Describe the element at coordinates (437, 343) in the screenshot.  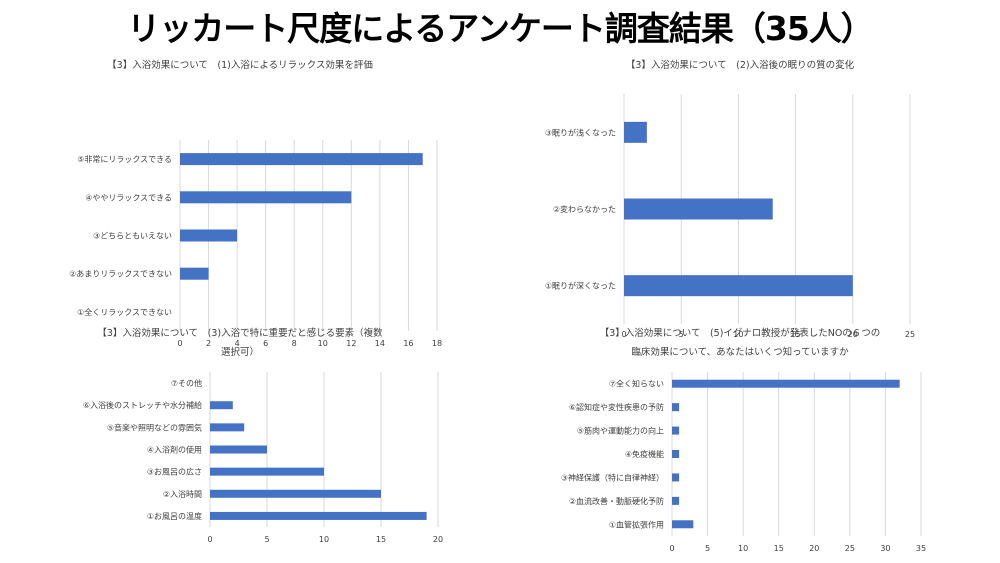
I see `x-tick-label: 18` at that location.